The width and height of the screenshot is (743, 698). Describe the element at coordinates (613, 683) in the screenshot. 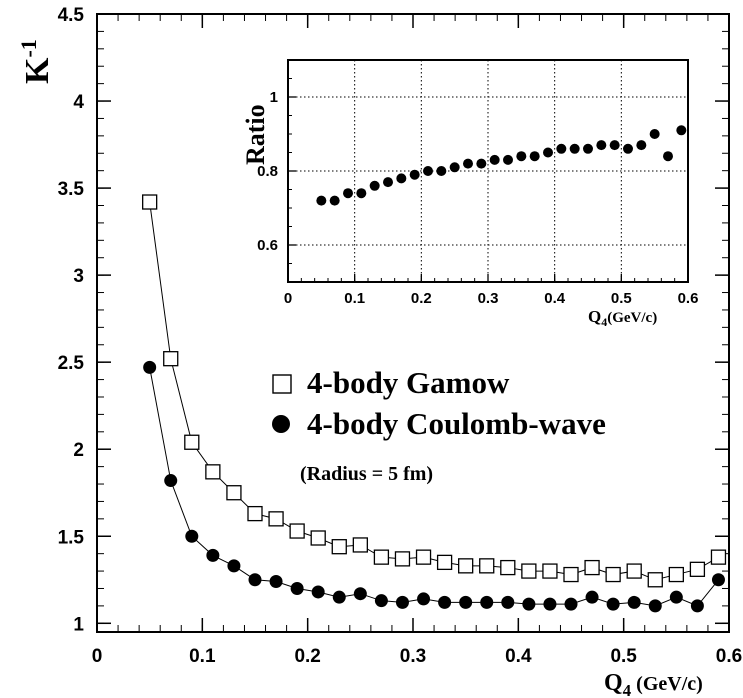

I see `main-x-axis-title-main: Q` at that location.